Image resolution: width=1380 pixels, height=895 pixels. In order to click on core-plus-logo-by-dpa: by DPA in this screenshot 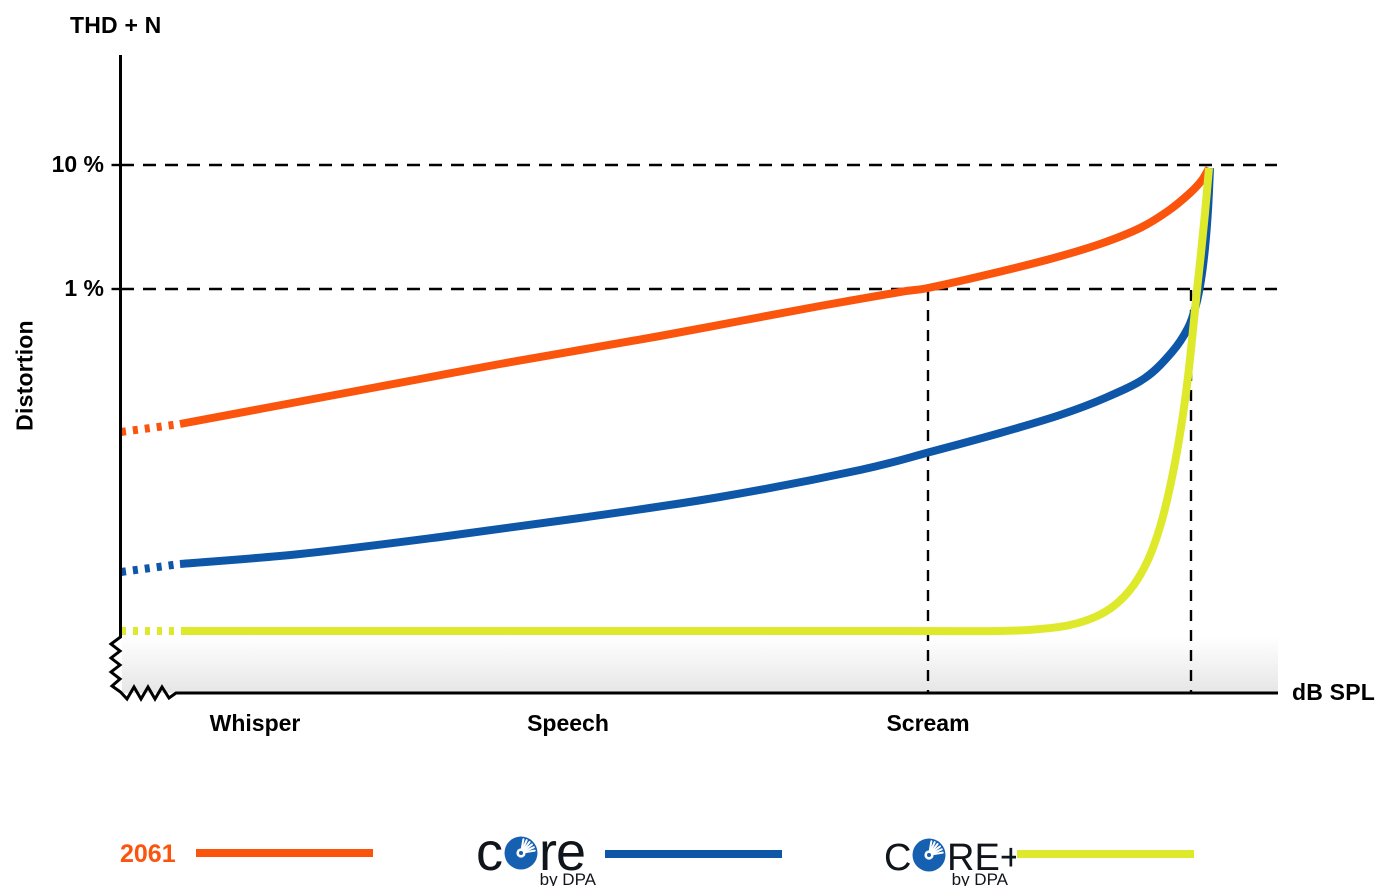, I will do `click(980, 878)`.